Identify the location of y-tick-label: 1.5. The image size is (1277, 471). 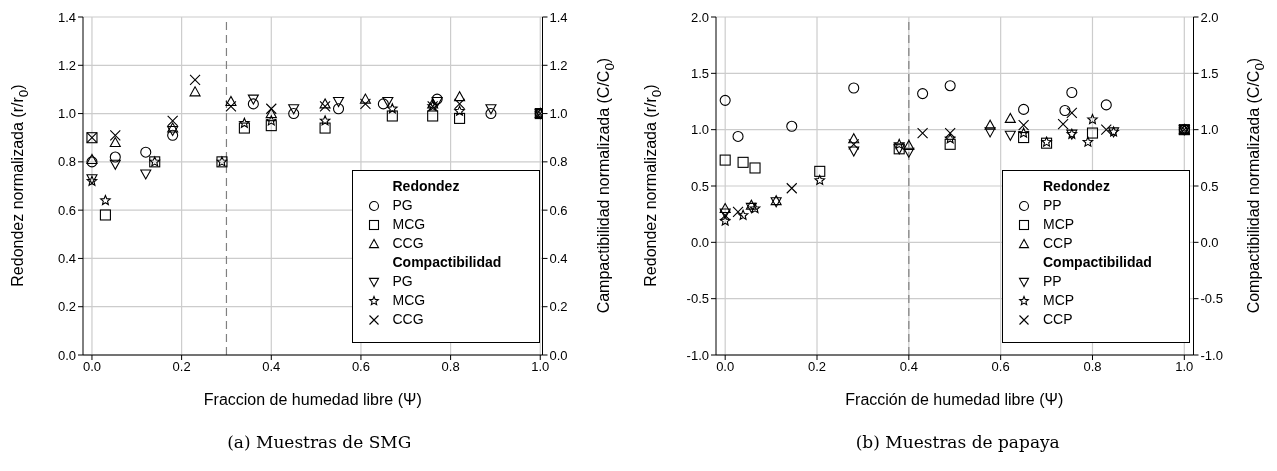
(699, 73).